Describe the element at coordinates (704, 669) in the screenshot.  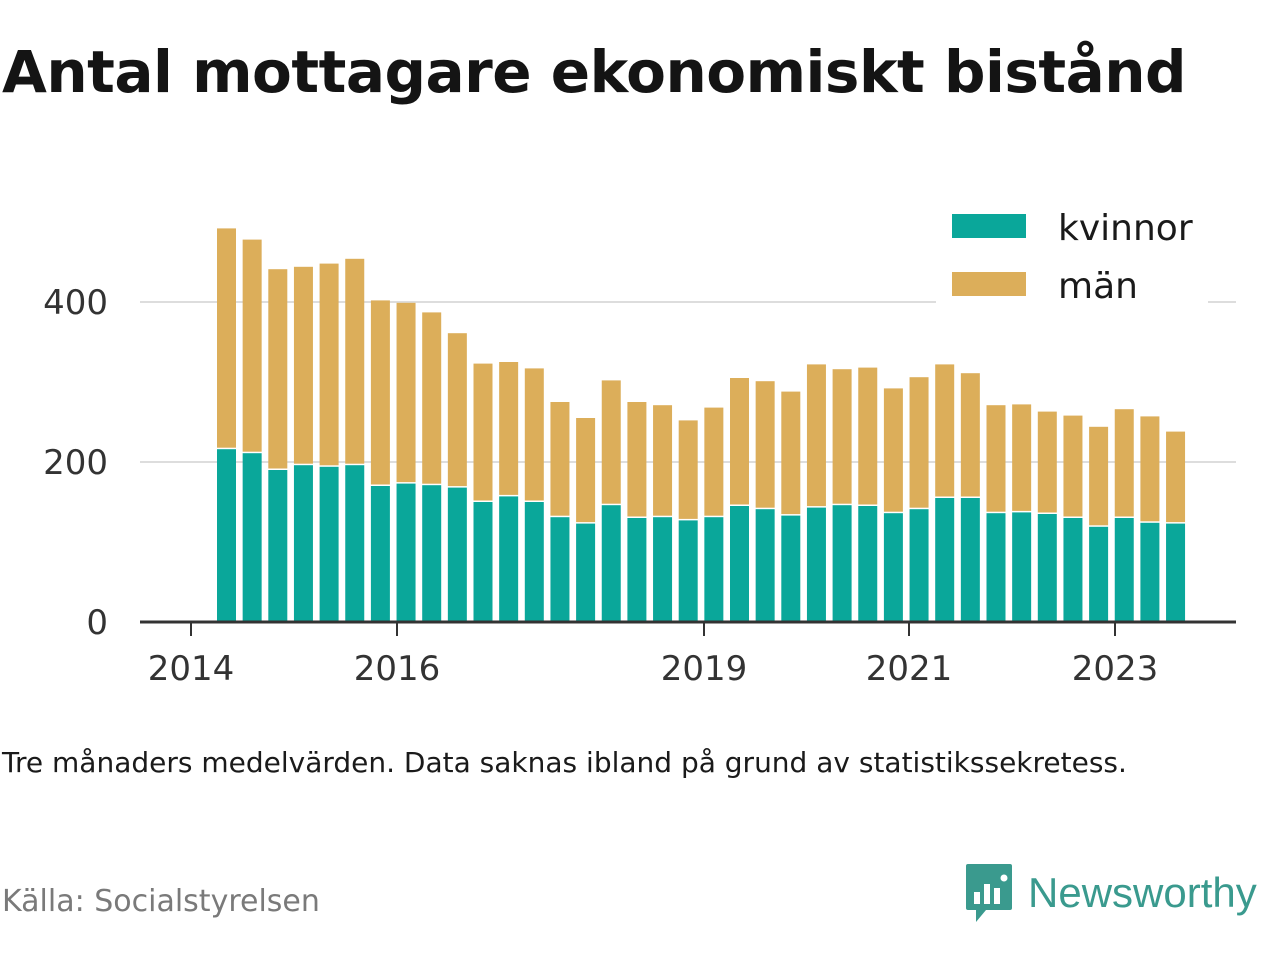
I see `x-tick-label: 2019` at that location.